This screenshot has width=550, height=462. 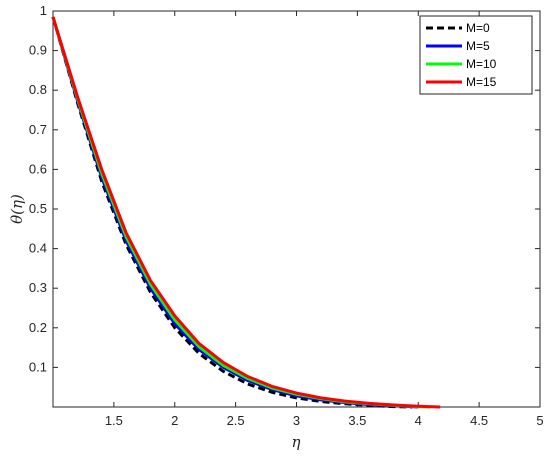 I want to click on x-tick-label: 3.5, so click(x=357, y=420).